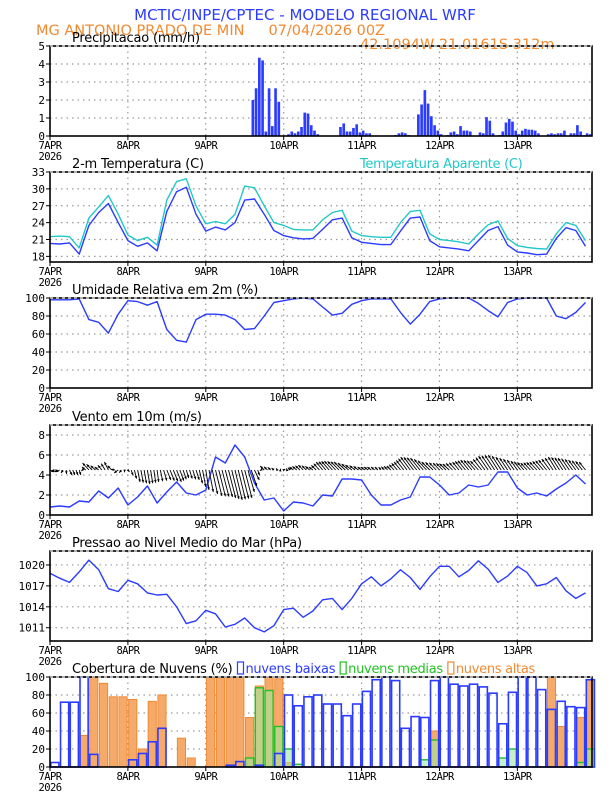  Describe the element at coordinates (136, 38) in the screenshot. I see `panel-title: Precipitacao (mm/h)` at that location.